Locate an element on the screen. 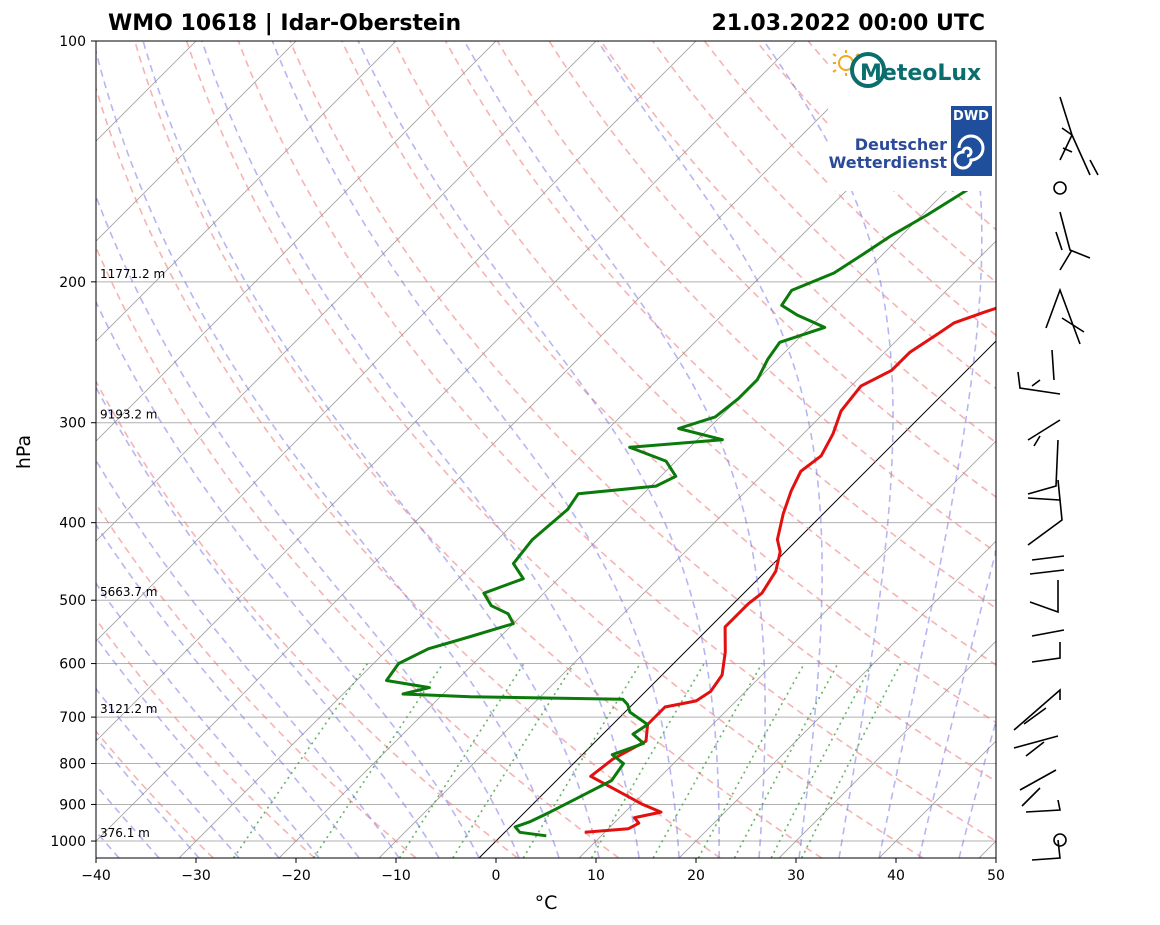 The image size is (1160, 925). x-axis: −40 −30 −20 −10 0 10 20 30 40 50 is located at coordinates (543, 871).